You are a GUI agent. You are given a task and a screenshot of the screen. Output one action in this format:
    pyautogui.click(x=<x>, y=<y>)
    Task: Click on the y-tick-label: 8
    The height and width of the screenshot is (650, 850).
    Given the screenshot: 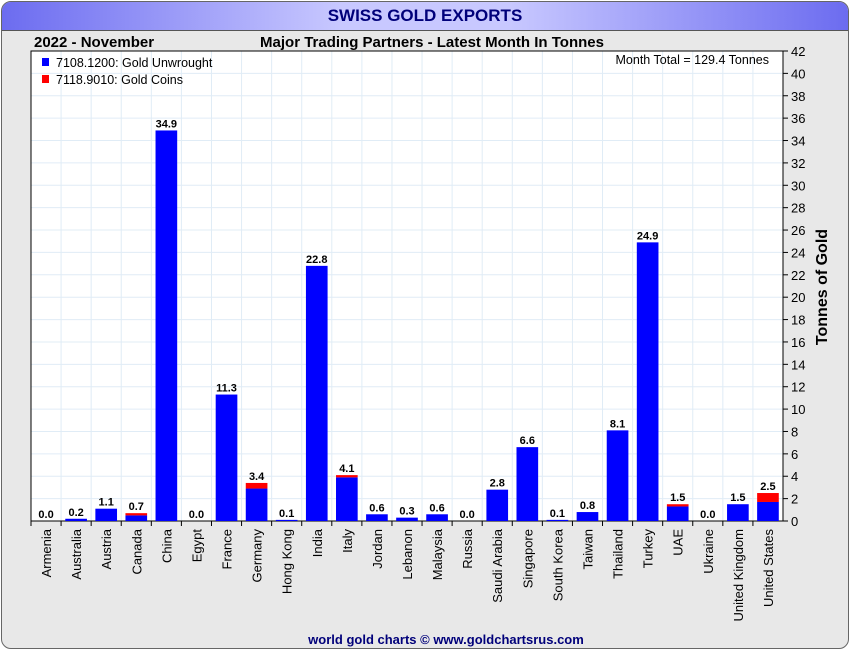 What is the action you would take?
    pyautogui.click(x=794, y=431)
    